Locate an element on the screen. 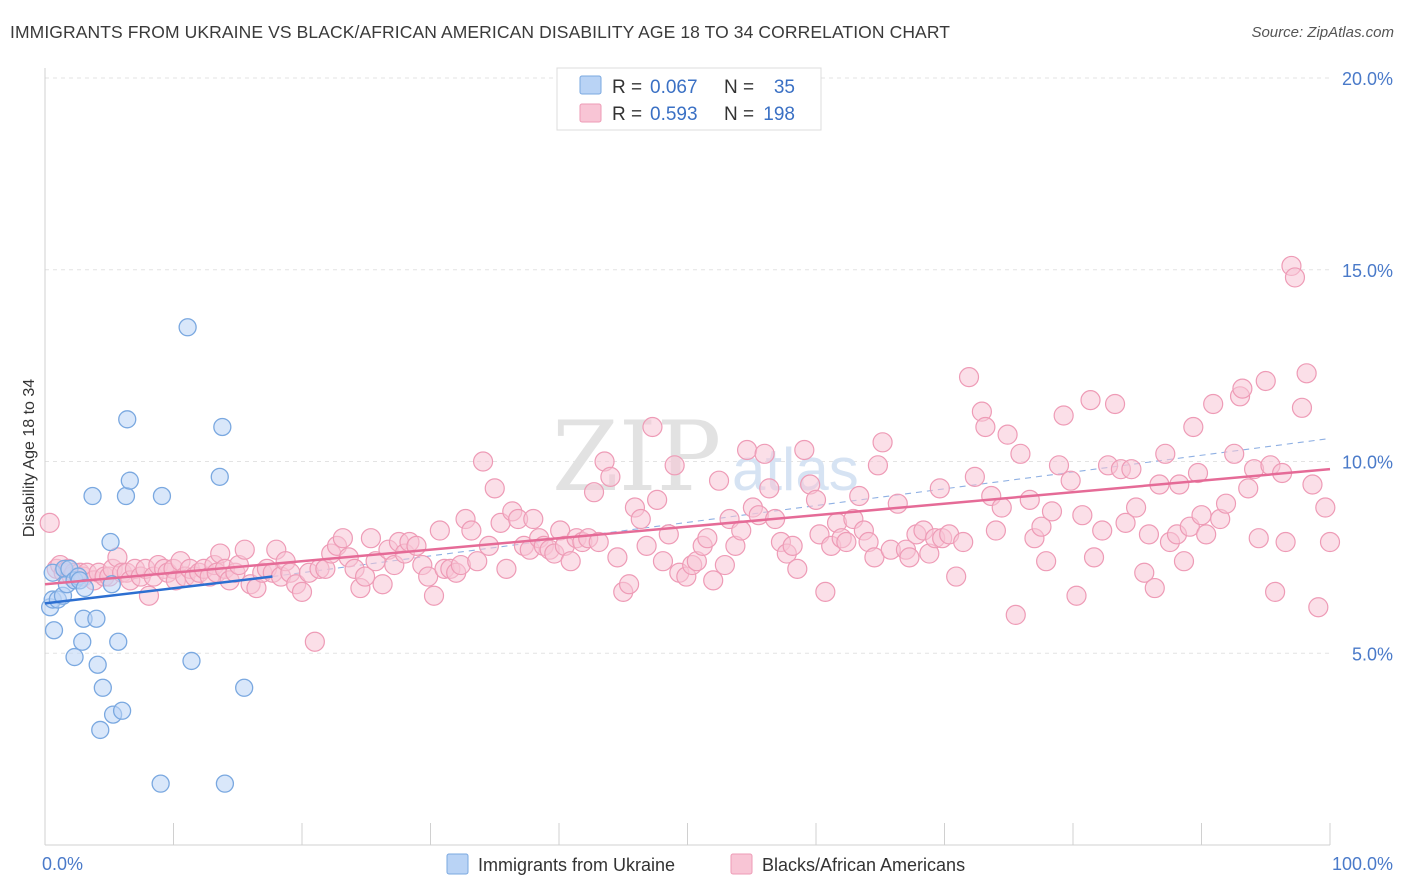  x-tick-label-max: 100.0% is located at coordinates (1362, 864).